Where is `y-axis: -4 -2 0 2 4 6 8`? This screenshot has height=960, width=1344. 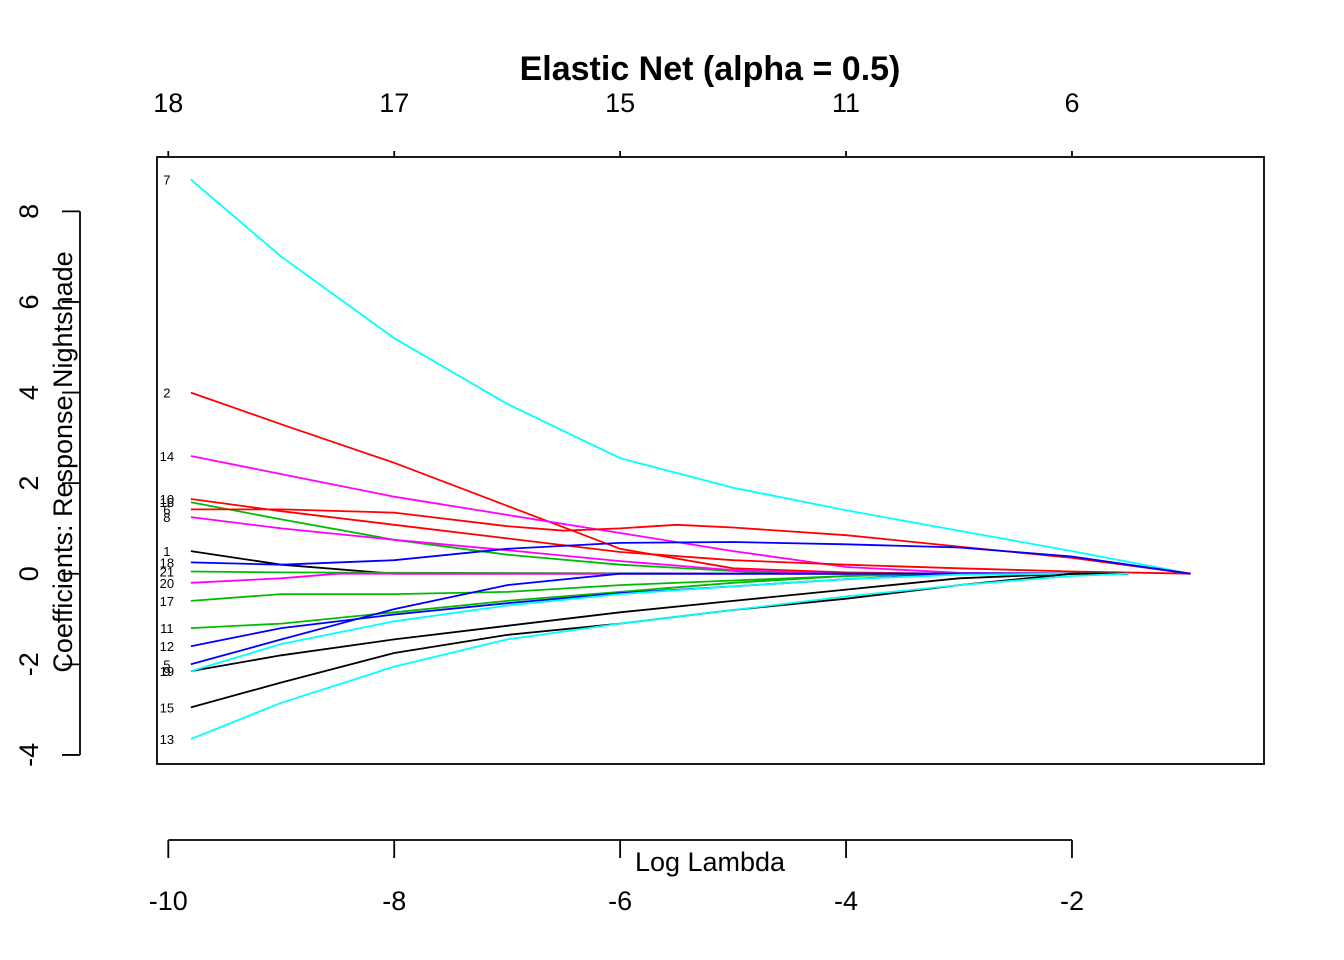
y-axis: -4 -2 0 2 4 6 8 is located at coordinates (47, 485).